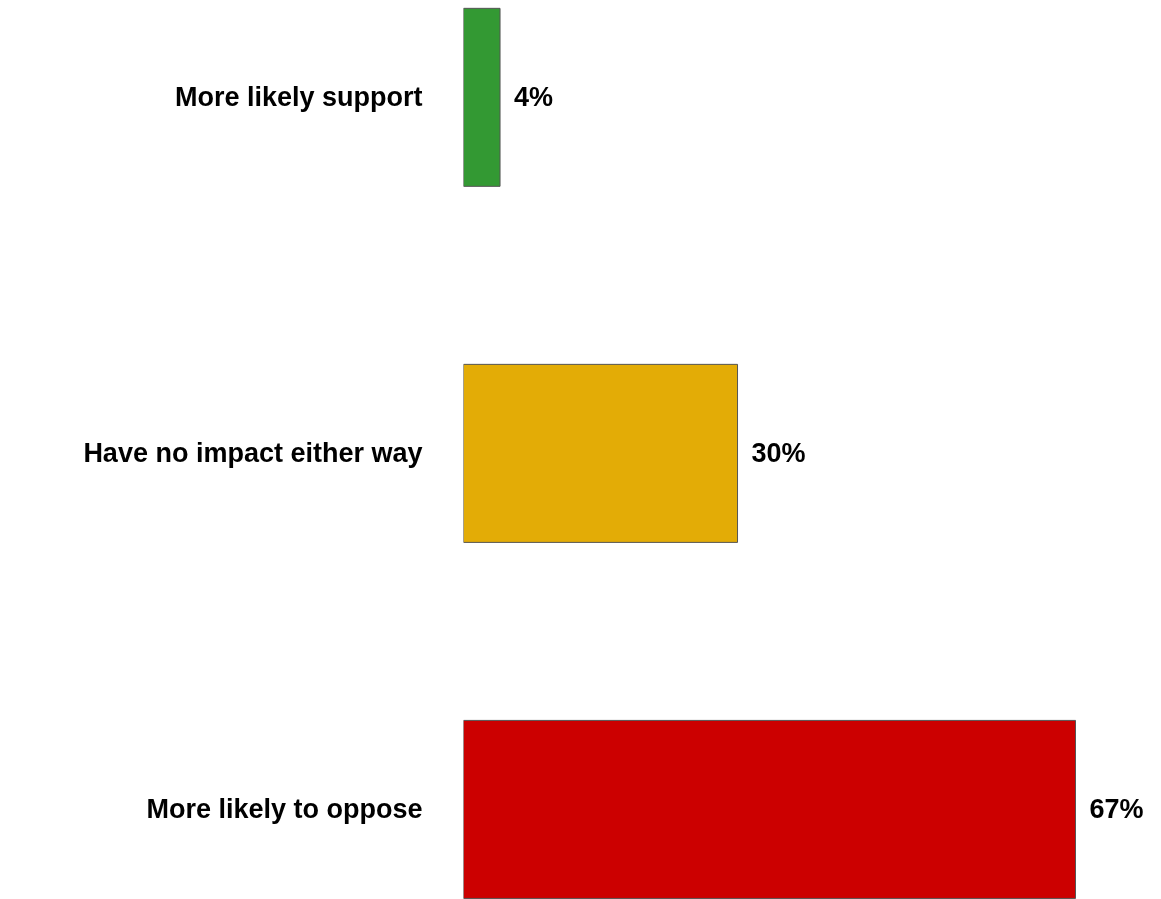 The height and width of the screenshot is (899, 1161). What do you see at coordinates (284, 809) in the screenshot?
I see `y-tick-label: More likely to oppose` at bounding box center [284, 809].